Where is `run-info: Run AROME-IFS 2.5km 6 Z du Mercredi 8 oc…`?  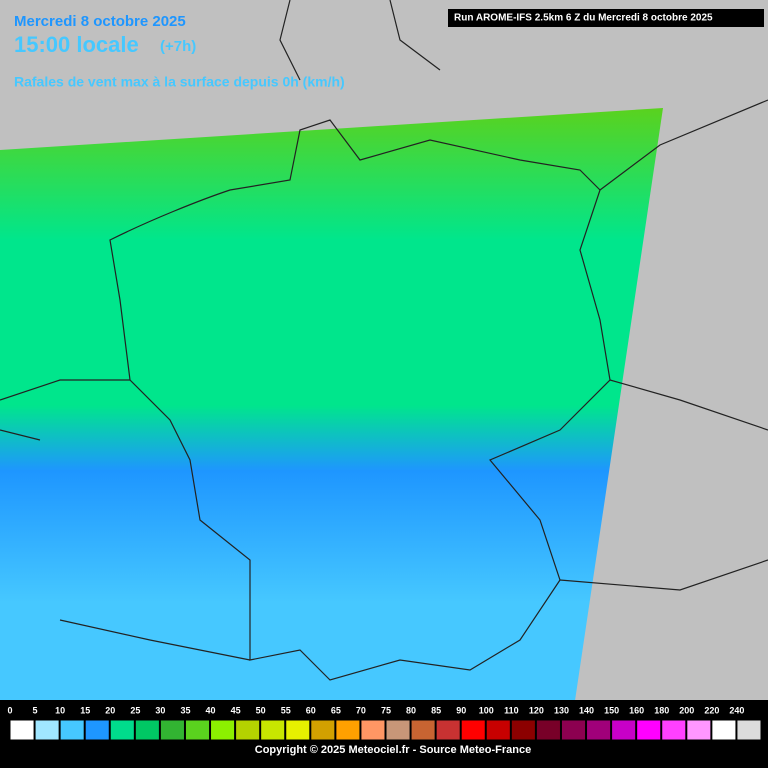
run-info: Run AROME-IFS 2.5km 6 Z du Mercredi 8 oc… is located at coordinates (583, 18).